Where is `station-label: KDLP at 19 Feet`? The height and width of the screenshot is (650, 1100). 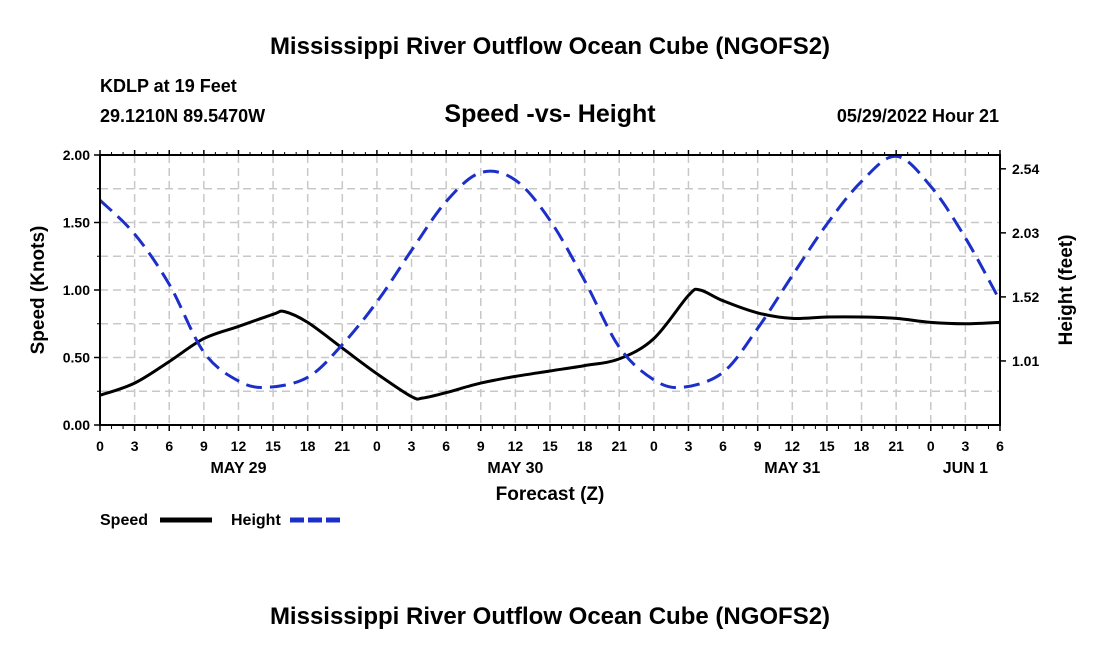
station-label: KDLP at 19 Feet is located at coordinates (168, 86).